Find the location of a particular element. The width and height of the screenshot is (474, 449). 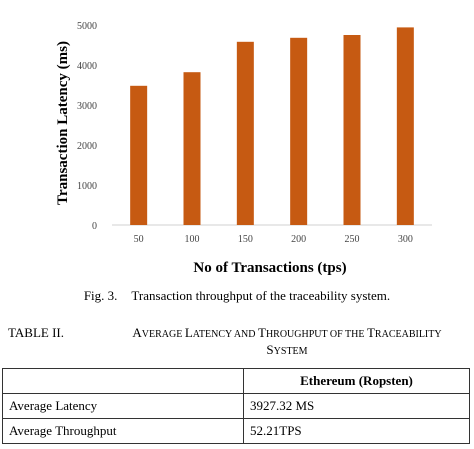

table-row: Average Throughput 52.21TPS is located at coordinates (236, 431).